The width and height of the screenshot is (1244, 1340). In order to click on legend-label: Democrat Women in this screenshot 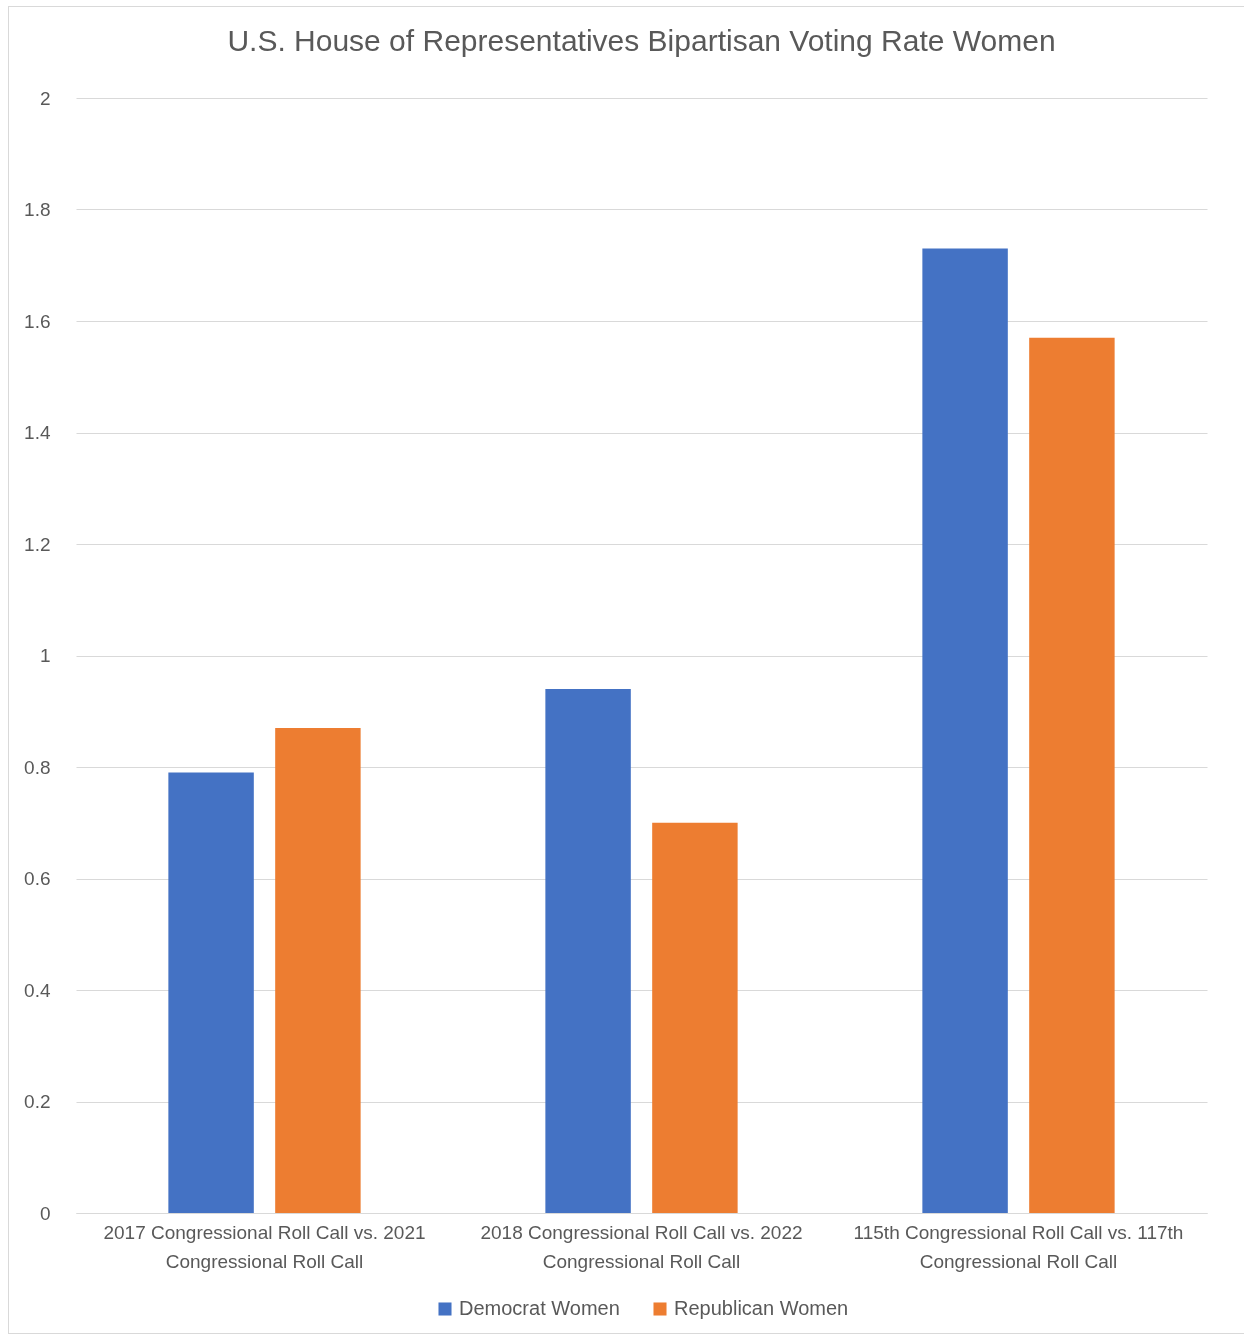, I will do `click(539, 1308)`.